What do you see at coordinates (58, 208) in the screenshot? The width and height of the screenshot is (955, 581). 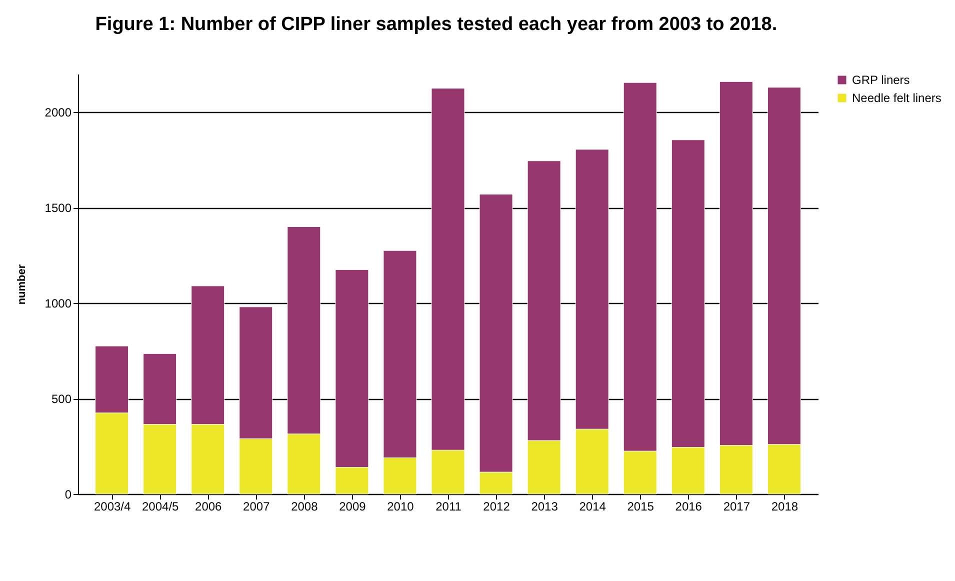 I see `y-tick-label: 1500` at bounding box center [58, 208].